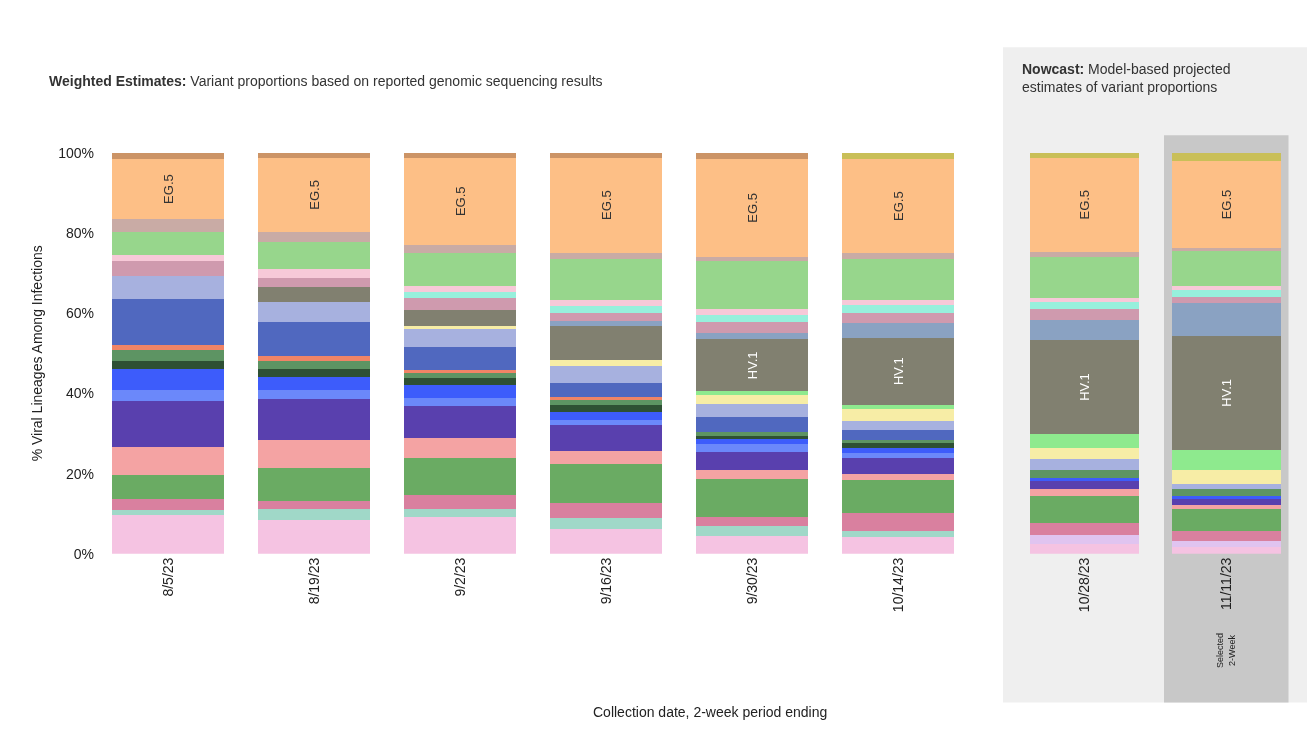 Image resolution: width=1307 pixels, height=735 pixels. I want to click on y-tick-label: 40%, so click(79, 393).